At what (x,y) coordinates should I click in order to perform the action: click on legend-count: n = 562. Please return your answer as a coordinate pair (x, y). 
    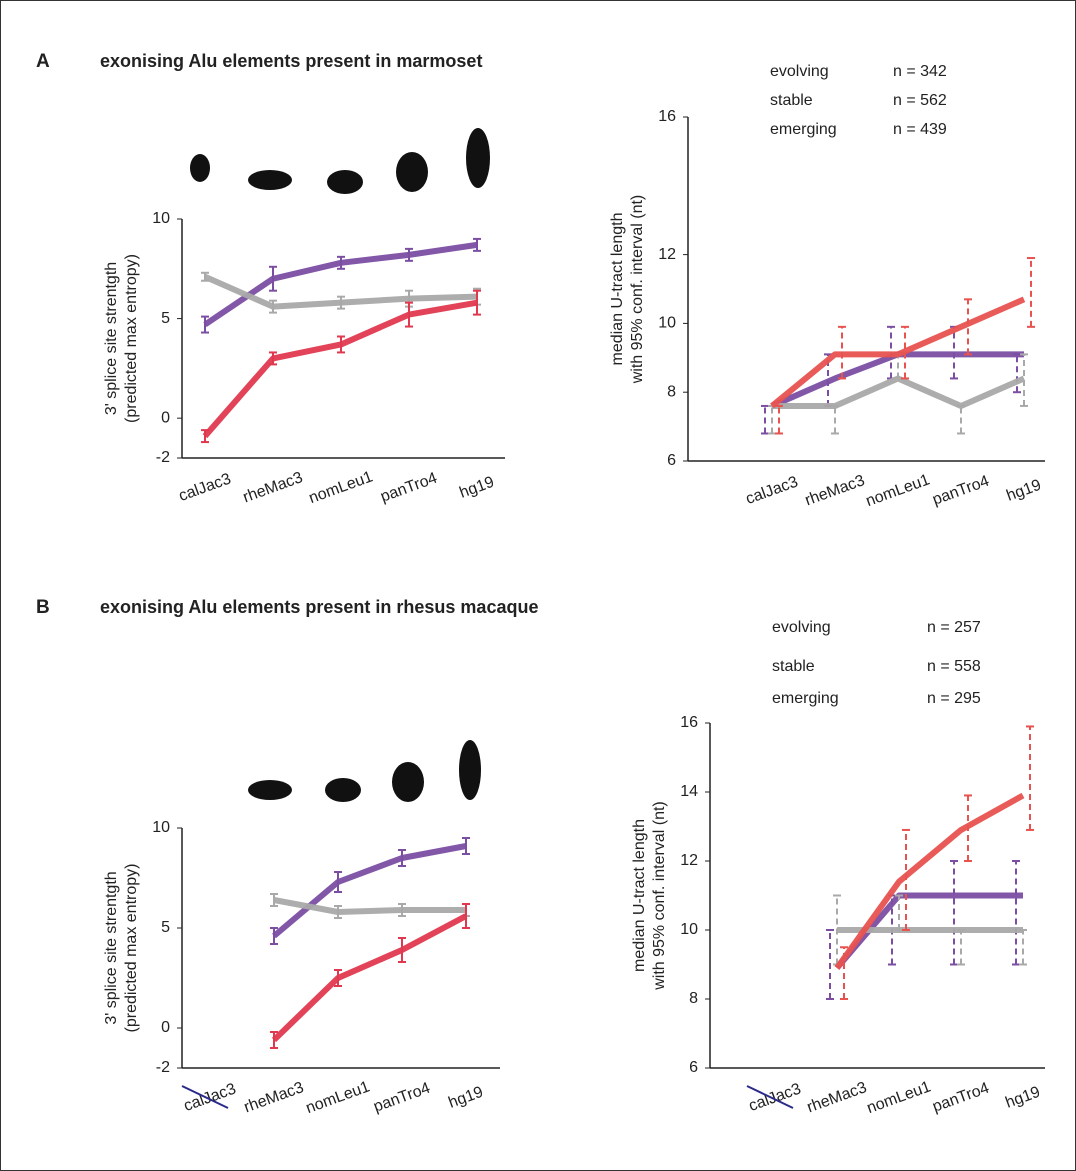
    Looking at the image, I should click on (920, 100).